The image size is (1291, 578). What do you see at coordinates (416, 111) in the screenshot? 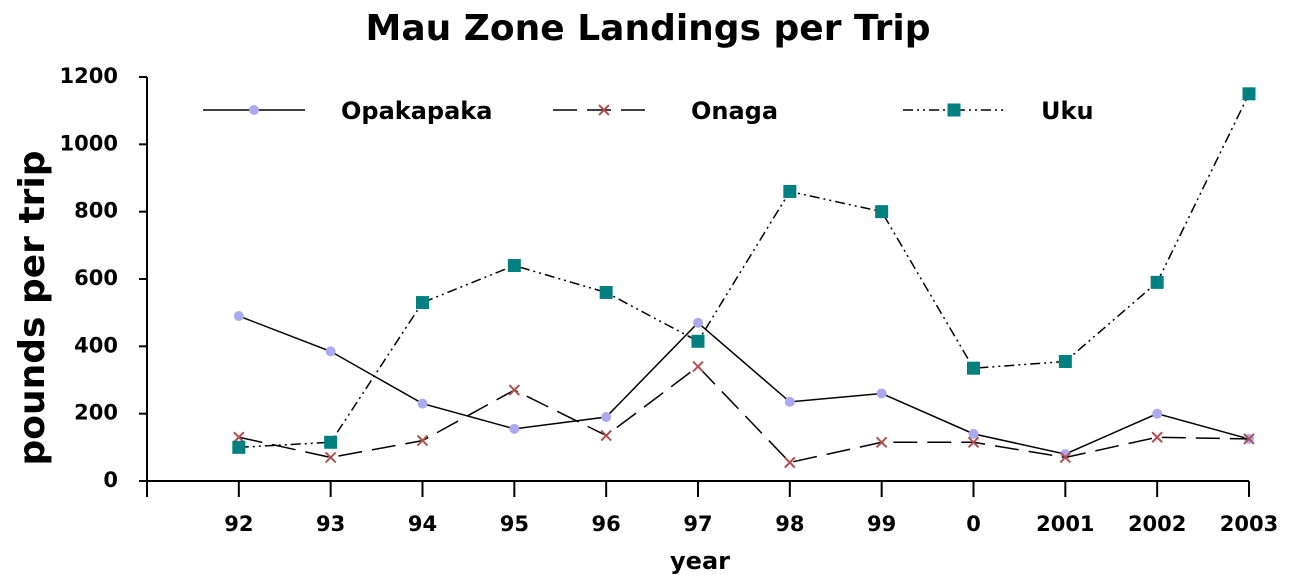
I see `legend-label: Opakapaka` at bounding box center [416, 111].